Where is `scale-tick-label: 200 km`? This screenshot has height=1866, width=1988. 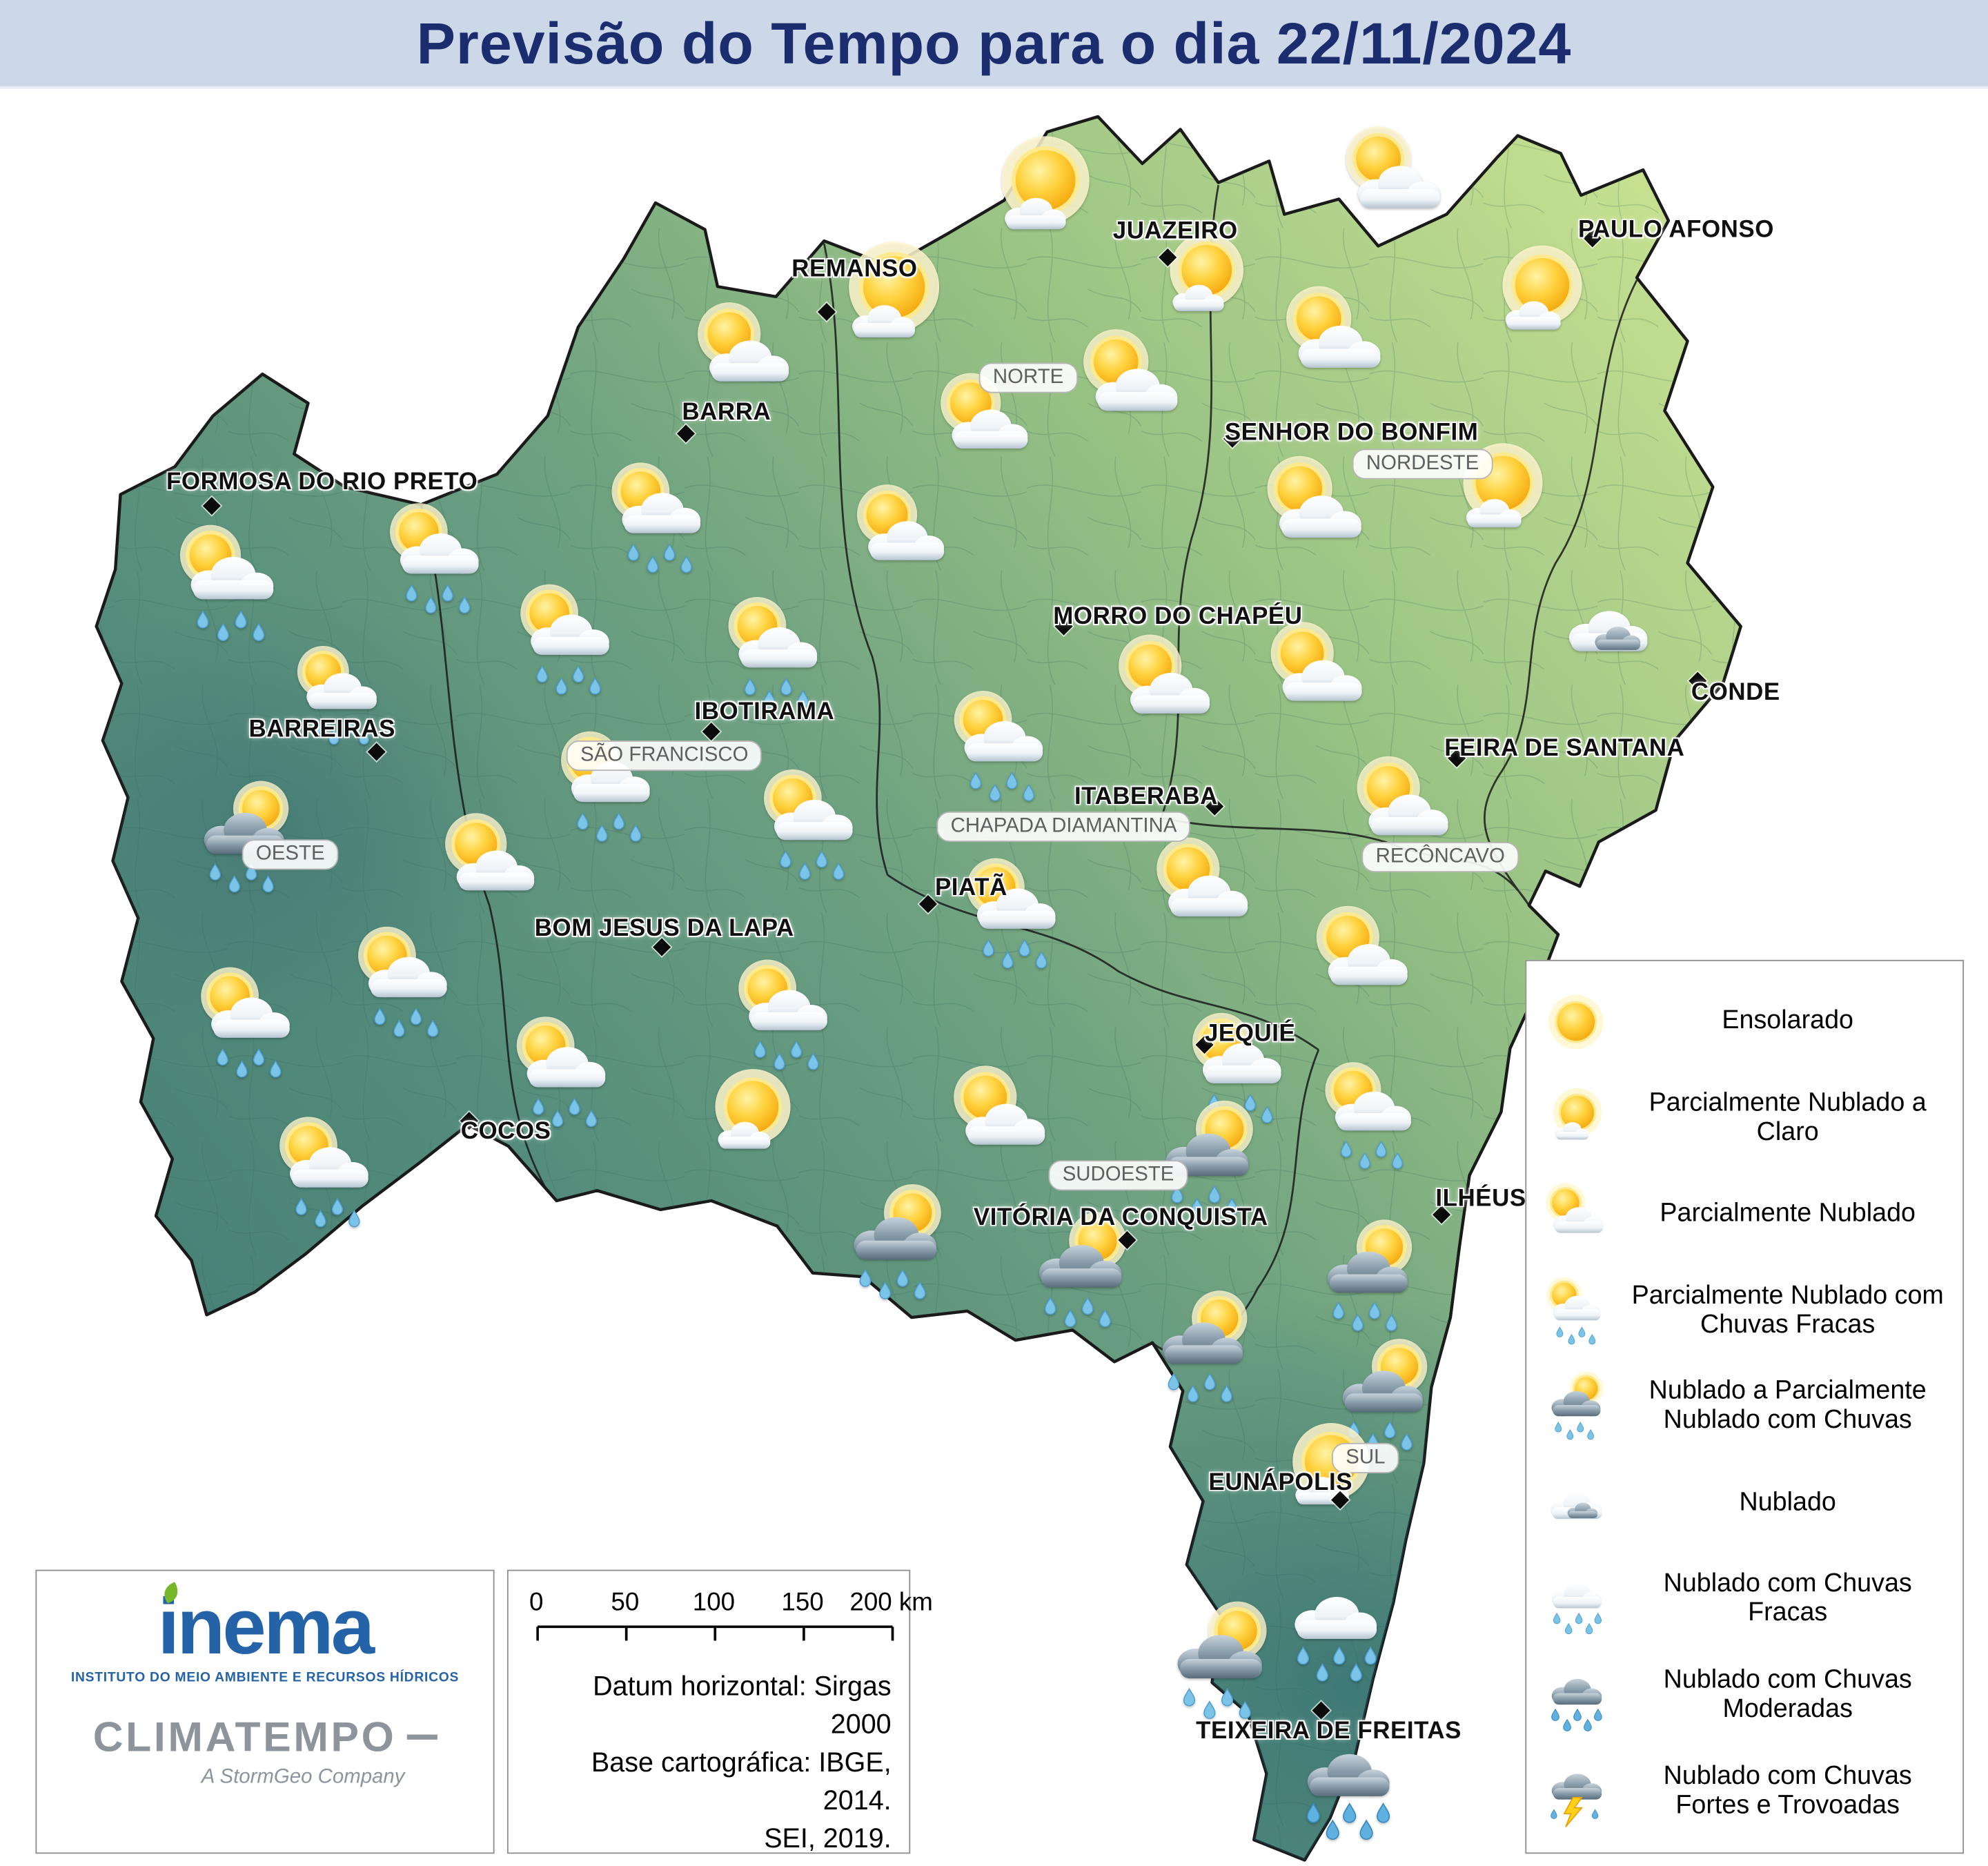 scale-tick-label: 200 km is located at coordinates (891, 1603).